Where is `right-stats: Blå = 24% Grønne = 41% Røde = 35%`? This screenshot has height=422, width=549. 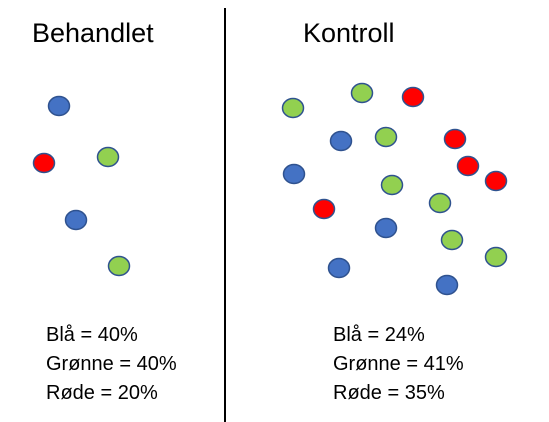 right-stats: Blå = 24% Grønne = 41% Røde = 35% is located at coordinates (398, 364).